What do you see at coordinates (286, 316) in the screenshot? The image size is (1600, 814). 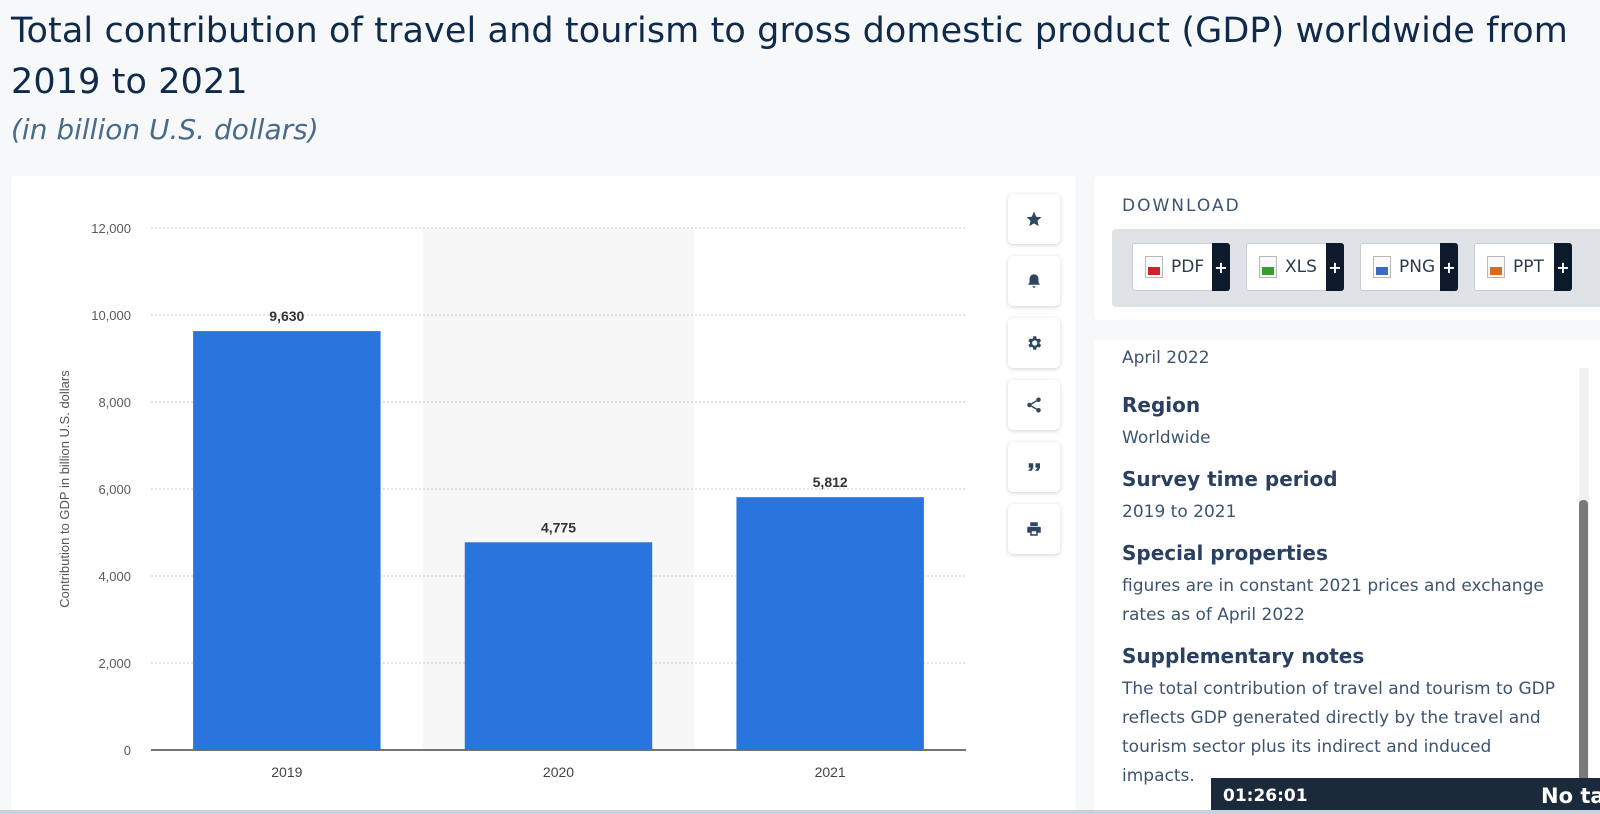 I see `data-label: 9,630` at bounding box center [286, 316].